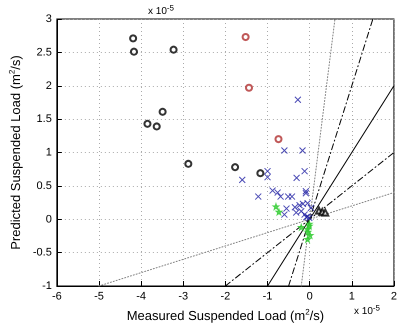 This screenshot has width=400, height=327. Describe the element at coordinates (49, 19) in the screenshot. I see `y-tick-label: 3` at that location.